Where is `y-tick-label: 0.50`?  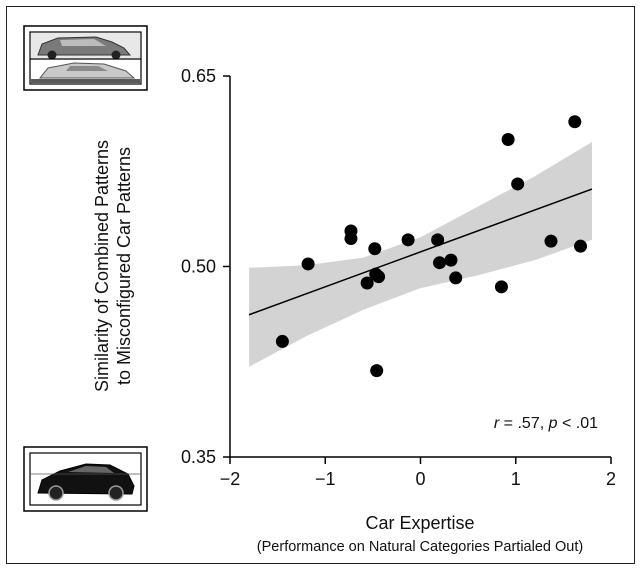 y-tick-label: 0.50 is located at coordinates (198, 267).